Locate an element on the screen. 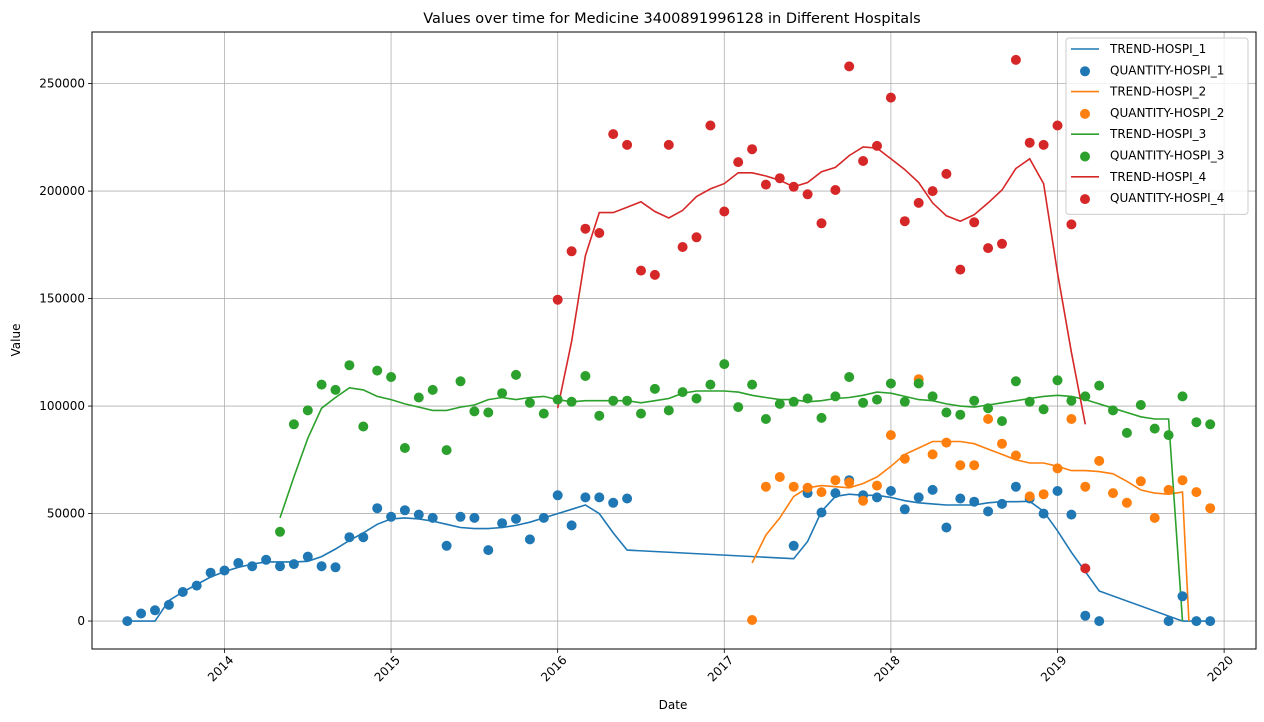 This screenshot has width=1264, height=722. x-tick-label: 2017 is located at coordinates (720, 668).